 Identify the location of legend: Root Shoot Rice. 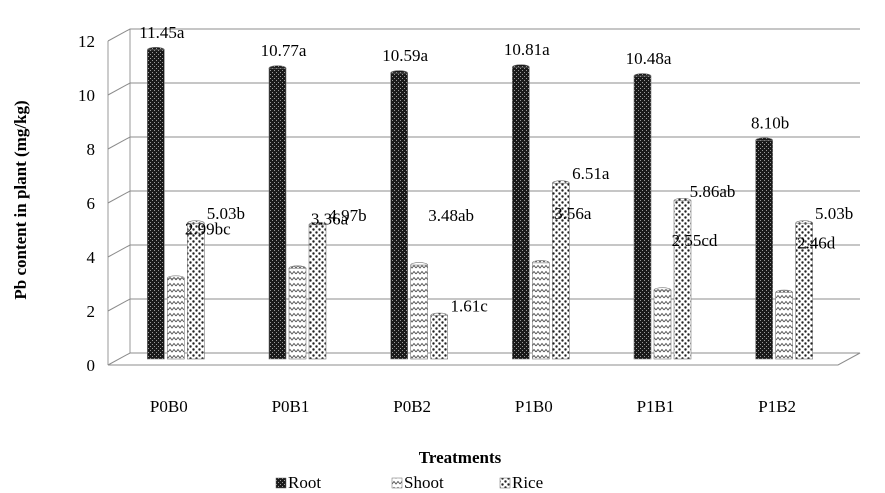
(409, 482).